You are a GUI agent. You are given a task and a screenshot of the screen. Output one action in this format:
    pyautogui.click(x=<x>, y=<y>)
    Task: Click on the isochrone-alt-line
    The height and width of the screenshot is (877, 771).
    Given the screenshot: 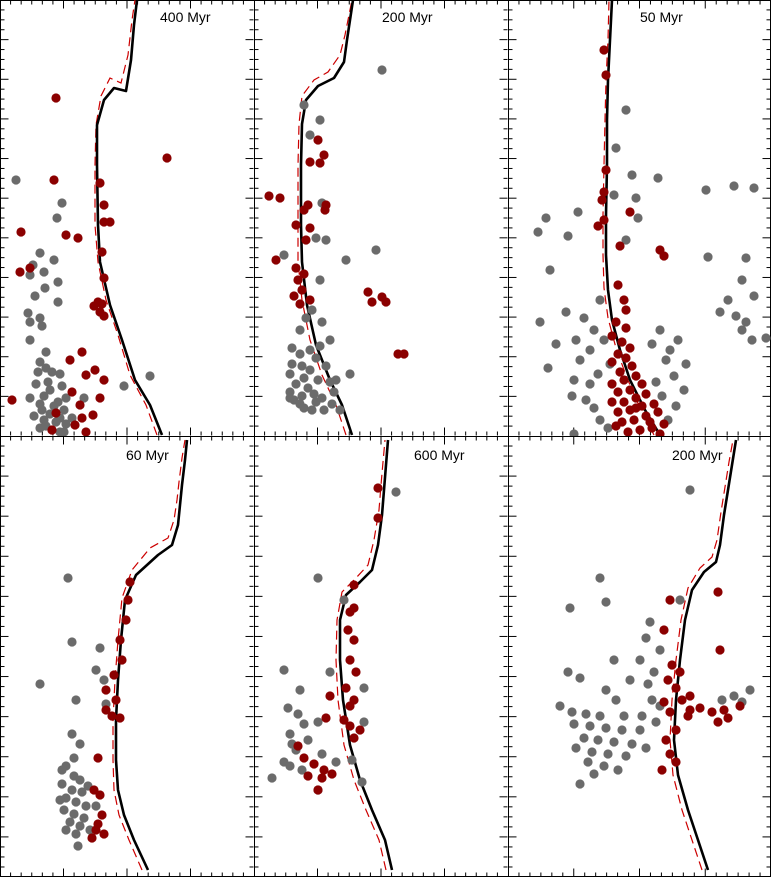 What is the action you would take?
    pyautogui.click(x=126, y=218)
    